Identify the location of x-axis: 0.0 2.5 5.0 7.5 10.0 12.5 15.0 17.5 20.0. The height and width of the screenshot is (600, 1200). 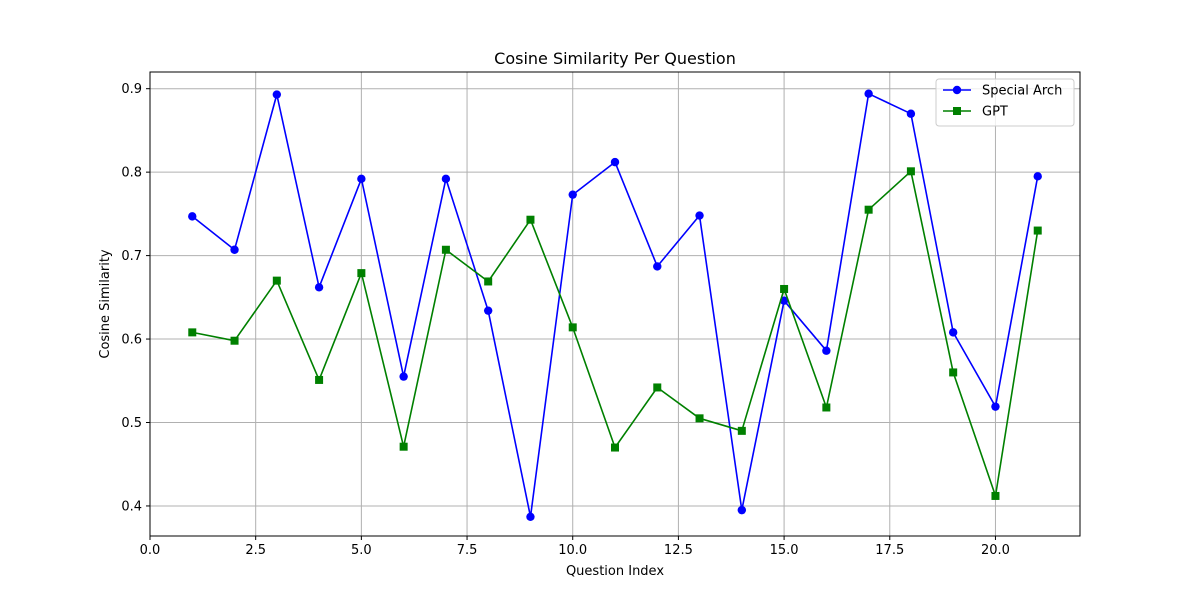
(575, 547).